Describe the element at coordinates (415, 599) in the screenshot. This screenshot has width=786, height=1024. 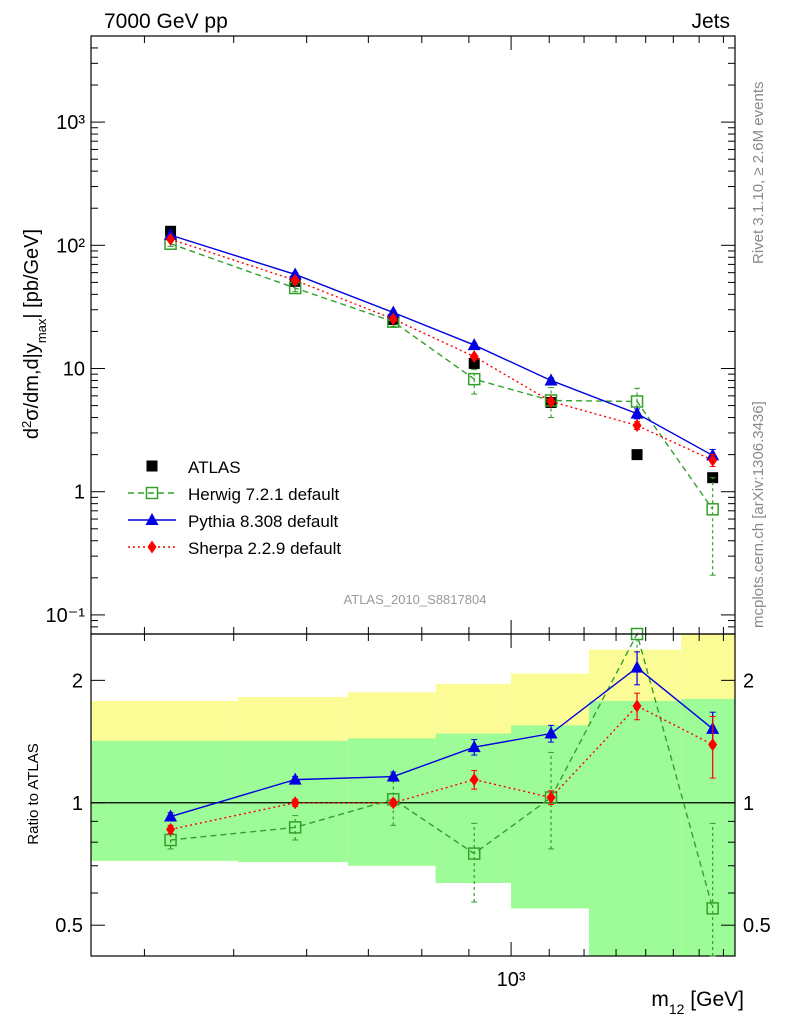
I see `analysis-label: ATLAS_2010_S8817804` at that location.